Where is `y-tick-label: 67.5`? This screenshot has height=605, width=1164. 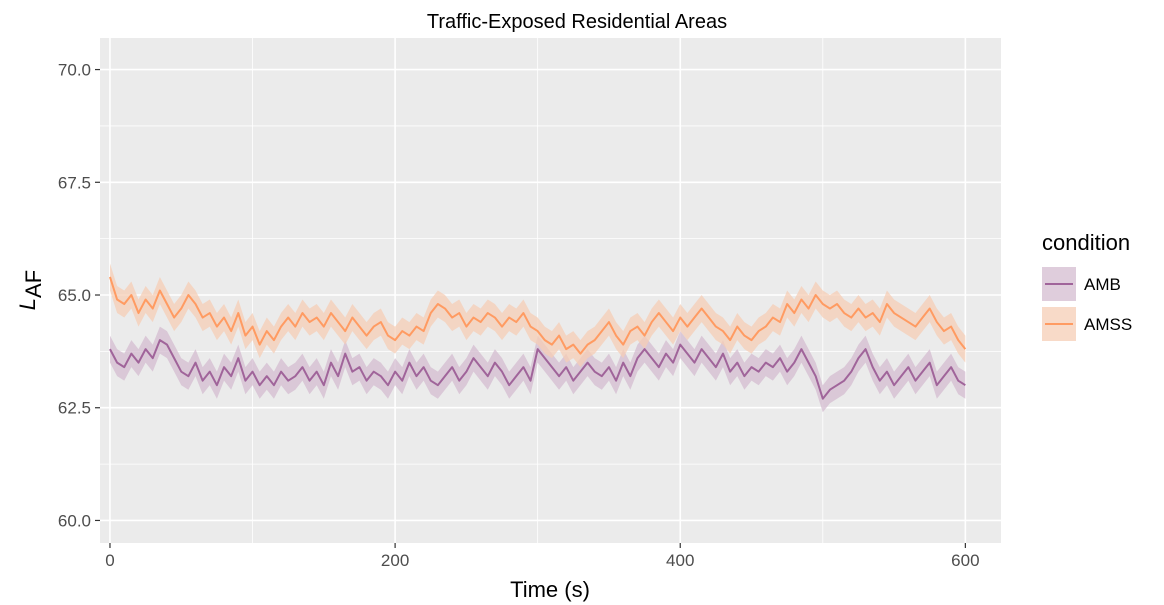 y-tick-label: 67.5 is located at coordinates (74, 182).